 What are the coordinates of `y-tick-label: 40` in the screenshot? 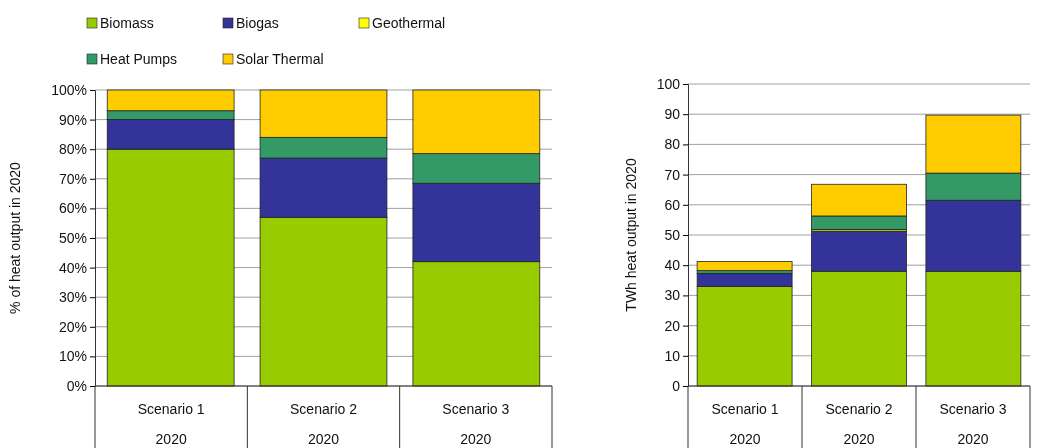 It's located at (672, 265).